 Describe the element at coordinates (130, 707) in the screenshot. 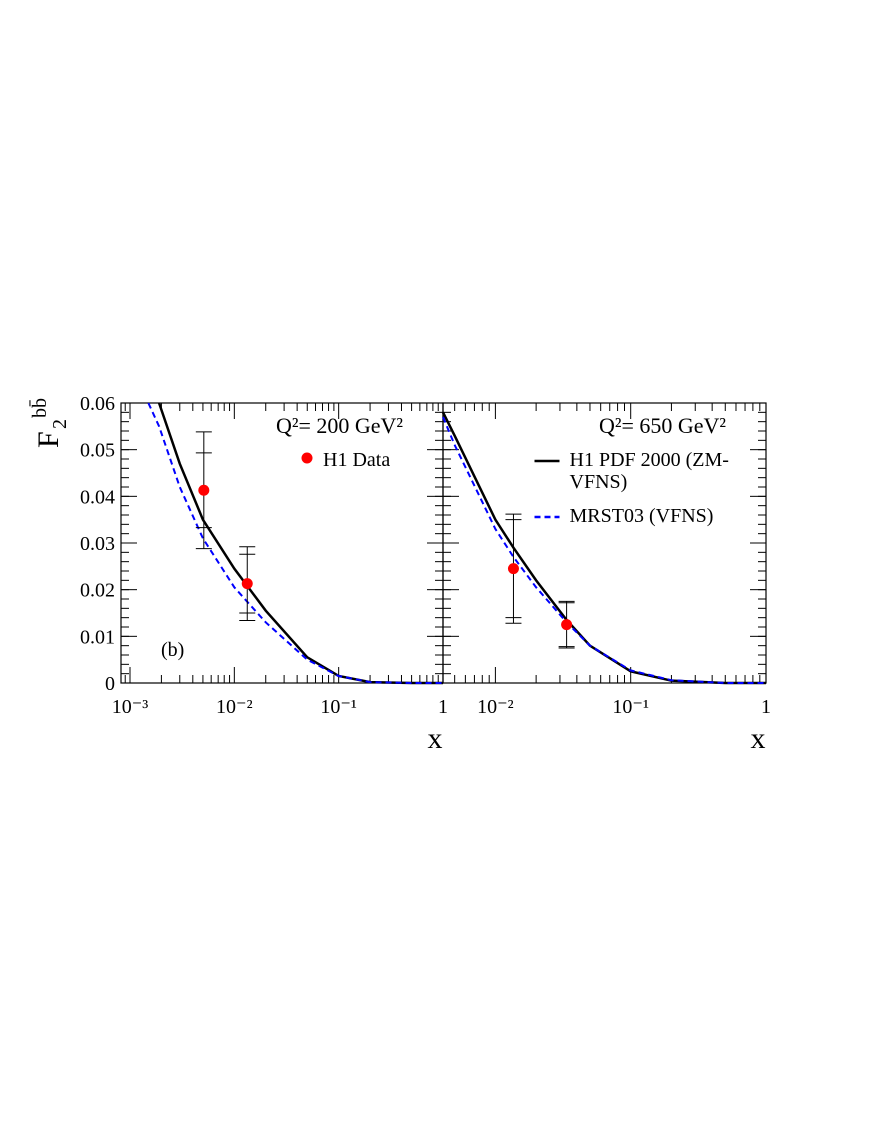

I see `x-tick-label: 10⁻³` at that location.